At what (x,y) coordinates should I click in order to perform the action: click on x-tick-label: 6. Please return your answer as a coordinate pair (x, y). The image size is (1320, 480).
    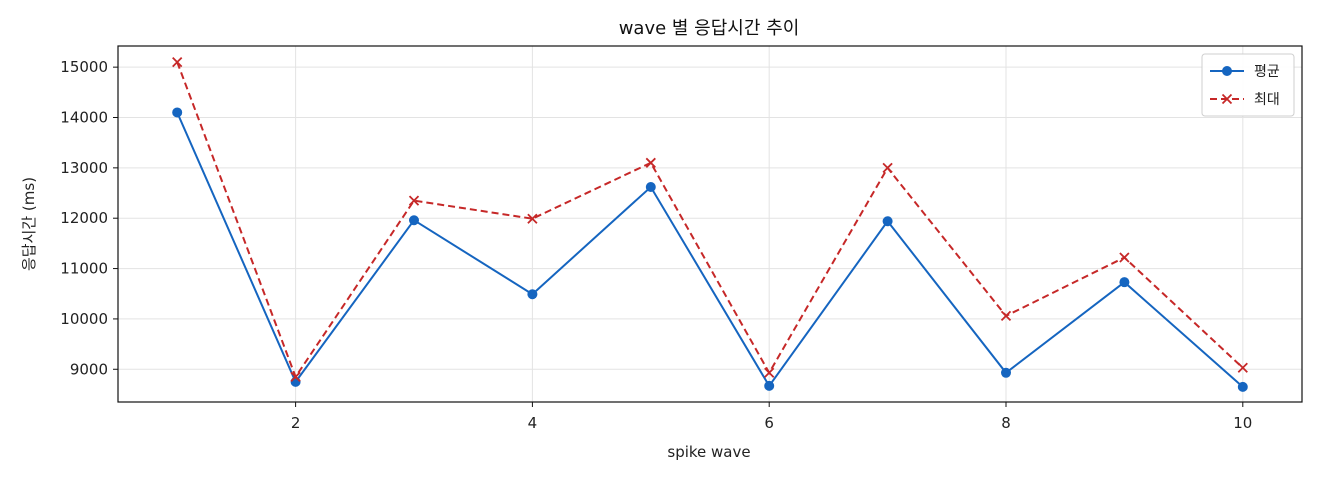
    Looking at the image, I should click on (769, 423).